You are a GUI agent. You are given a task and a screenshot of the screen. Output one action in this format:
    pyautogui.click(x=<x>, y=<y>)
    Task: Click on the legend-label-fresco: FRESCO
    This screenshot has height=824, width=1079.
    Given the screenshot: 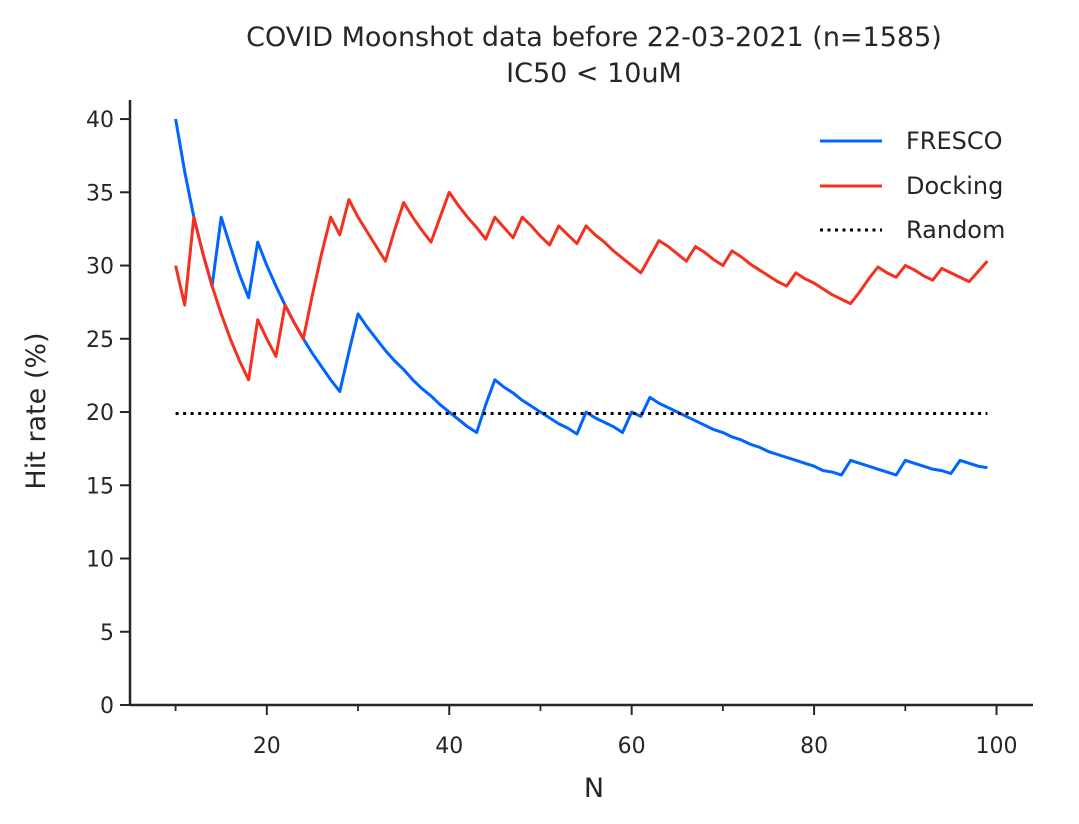 What is the action you would take?
    pyautogui.click(x=954, y=141)
    